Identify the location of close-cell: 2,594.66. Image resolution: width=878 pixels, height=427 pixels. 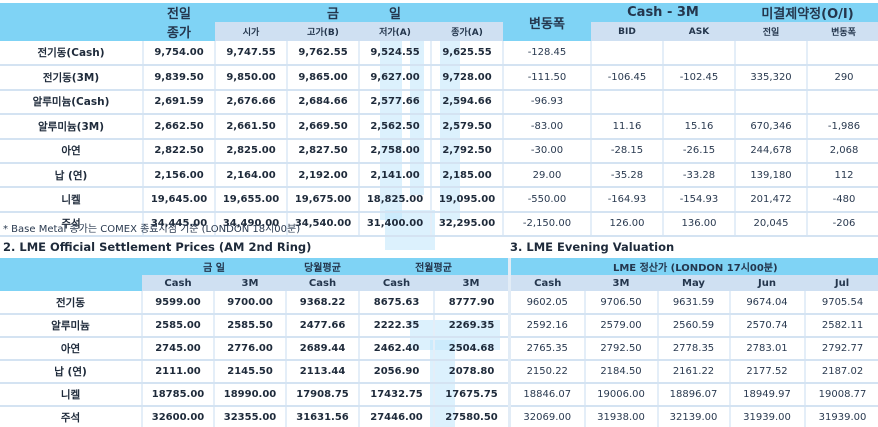
(466, 102).